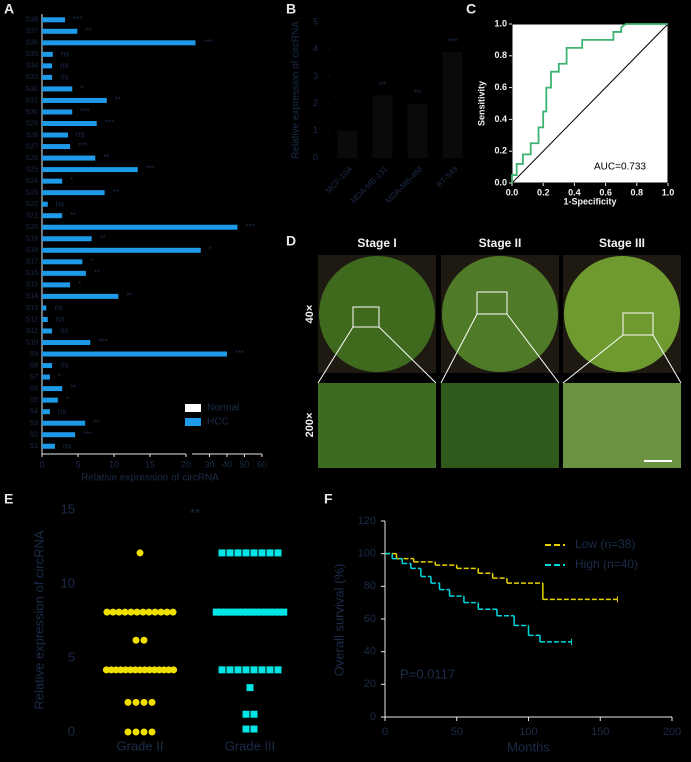 This screenshot has width=691, height=762. What do you see at coordinates (481, 103) in the screenshot?
I see `y-axis-label: Sensitivity` at bounding box center [481, 103].